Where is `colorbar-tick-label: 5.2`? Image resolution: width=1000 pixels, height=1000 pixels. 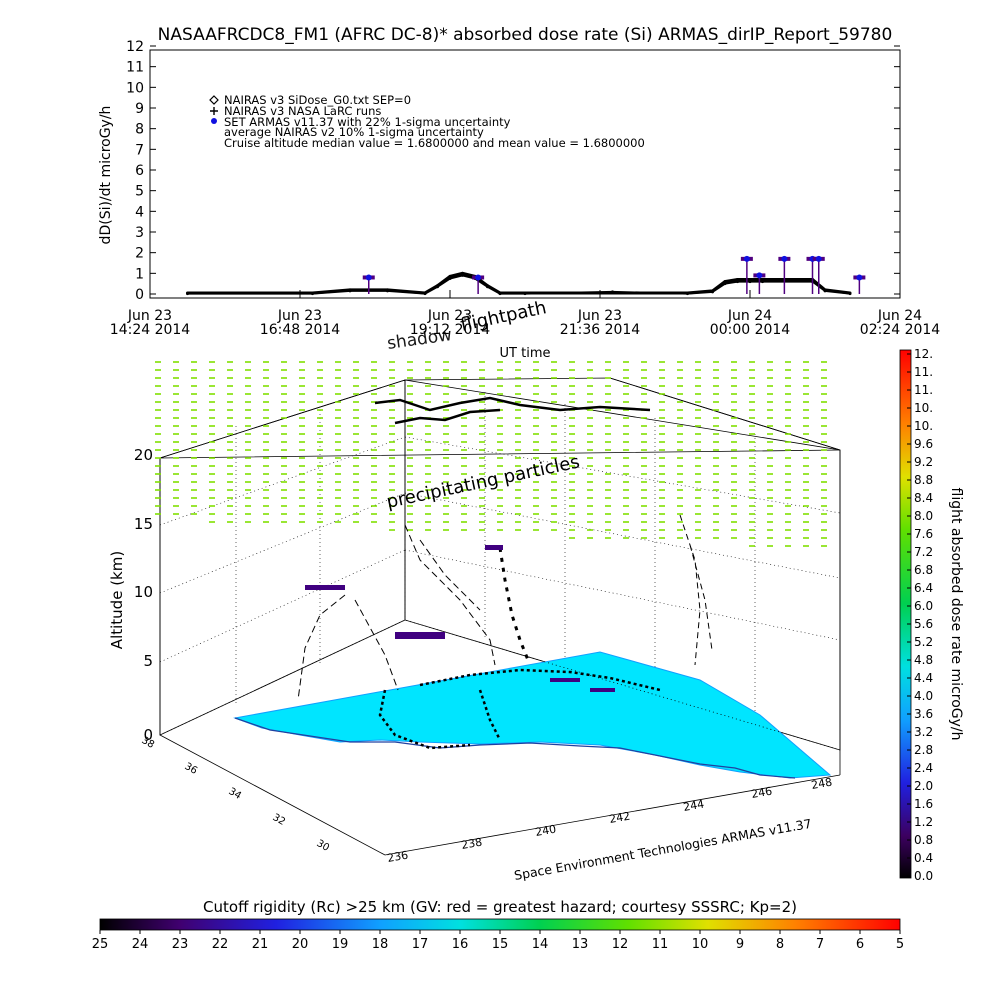
colorbar-tick-label: 5.2 is located at coordinates (923, 642).